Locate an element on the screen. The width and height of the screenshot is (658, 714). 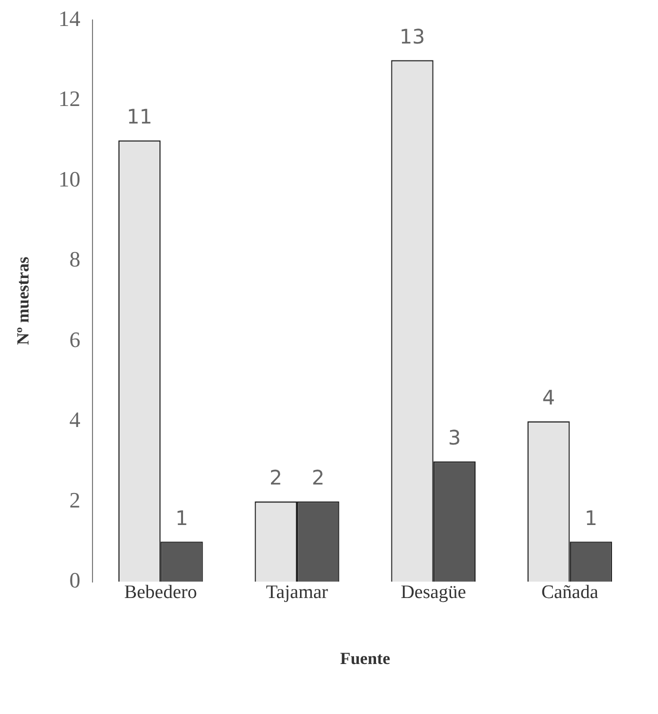
y-tick-label: 12 is located at coordinates (69, 99).